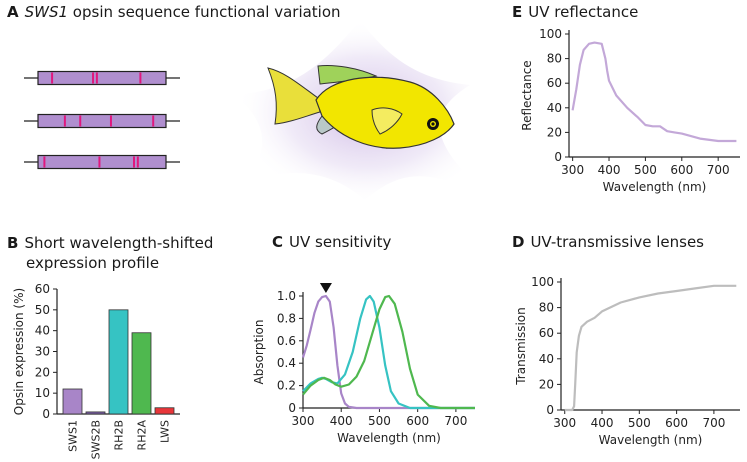  I want to click on b-bar-rh2b, so click(118, 362).